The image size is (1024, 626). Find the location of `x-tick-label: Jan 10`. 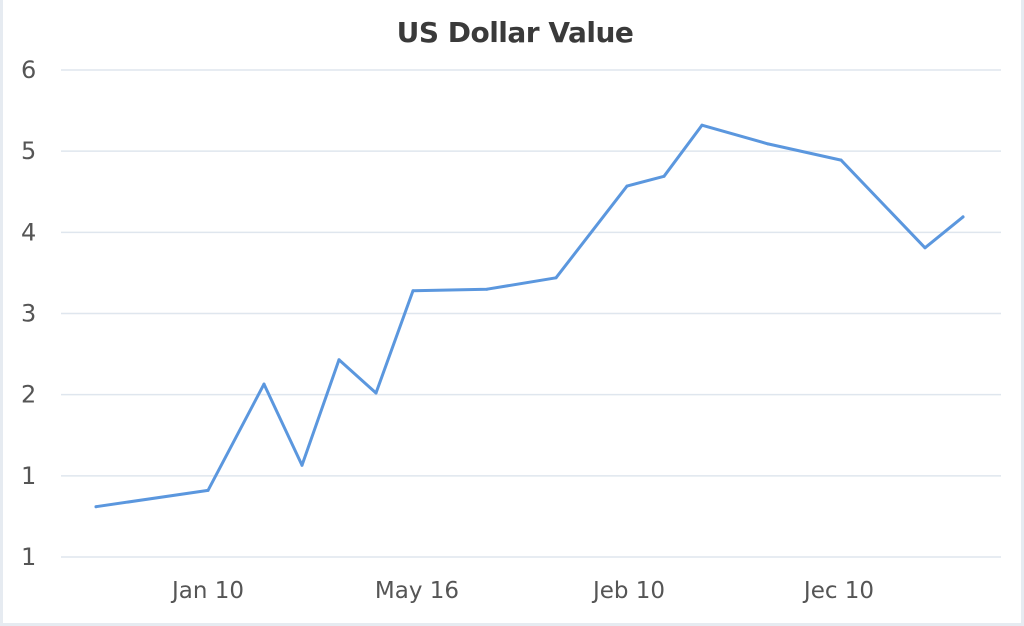

x-tick-label: Jan 10 is located at coordinates (207, 591).